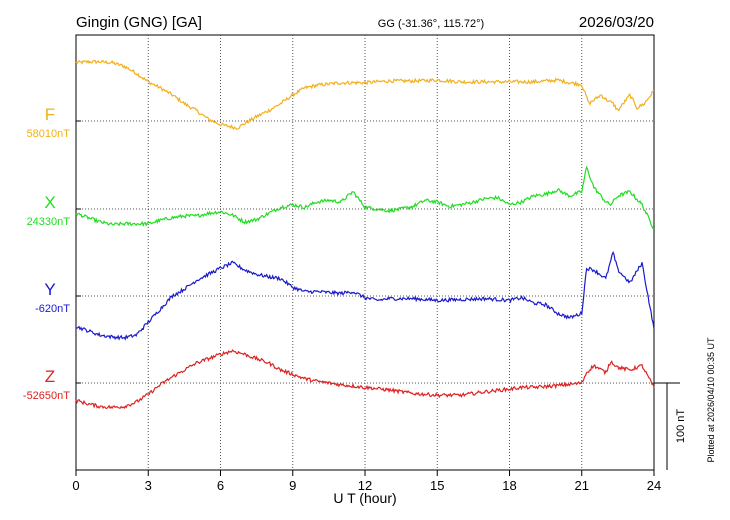 The height and width of the screenshot is (520, 730). What do you see at coordinates (49, 289) in the screenshot?
I see `series-name-y: Y` at bounding box center [49, 289].